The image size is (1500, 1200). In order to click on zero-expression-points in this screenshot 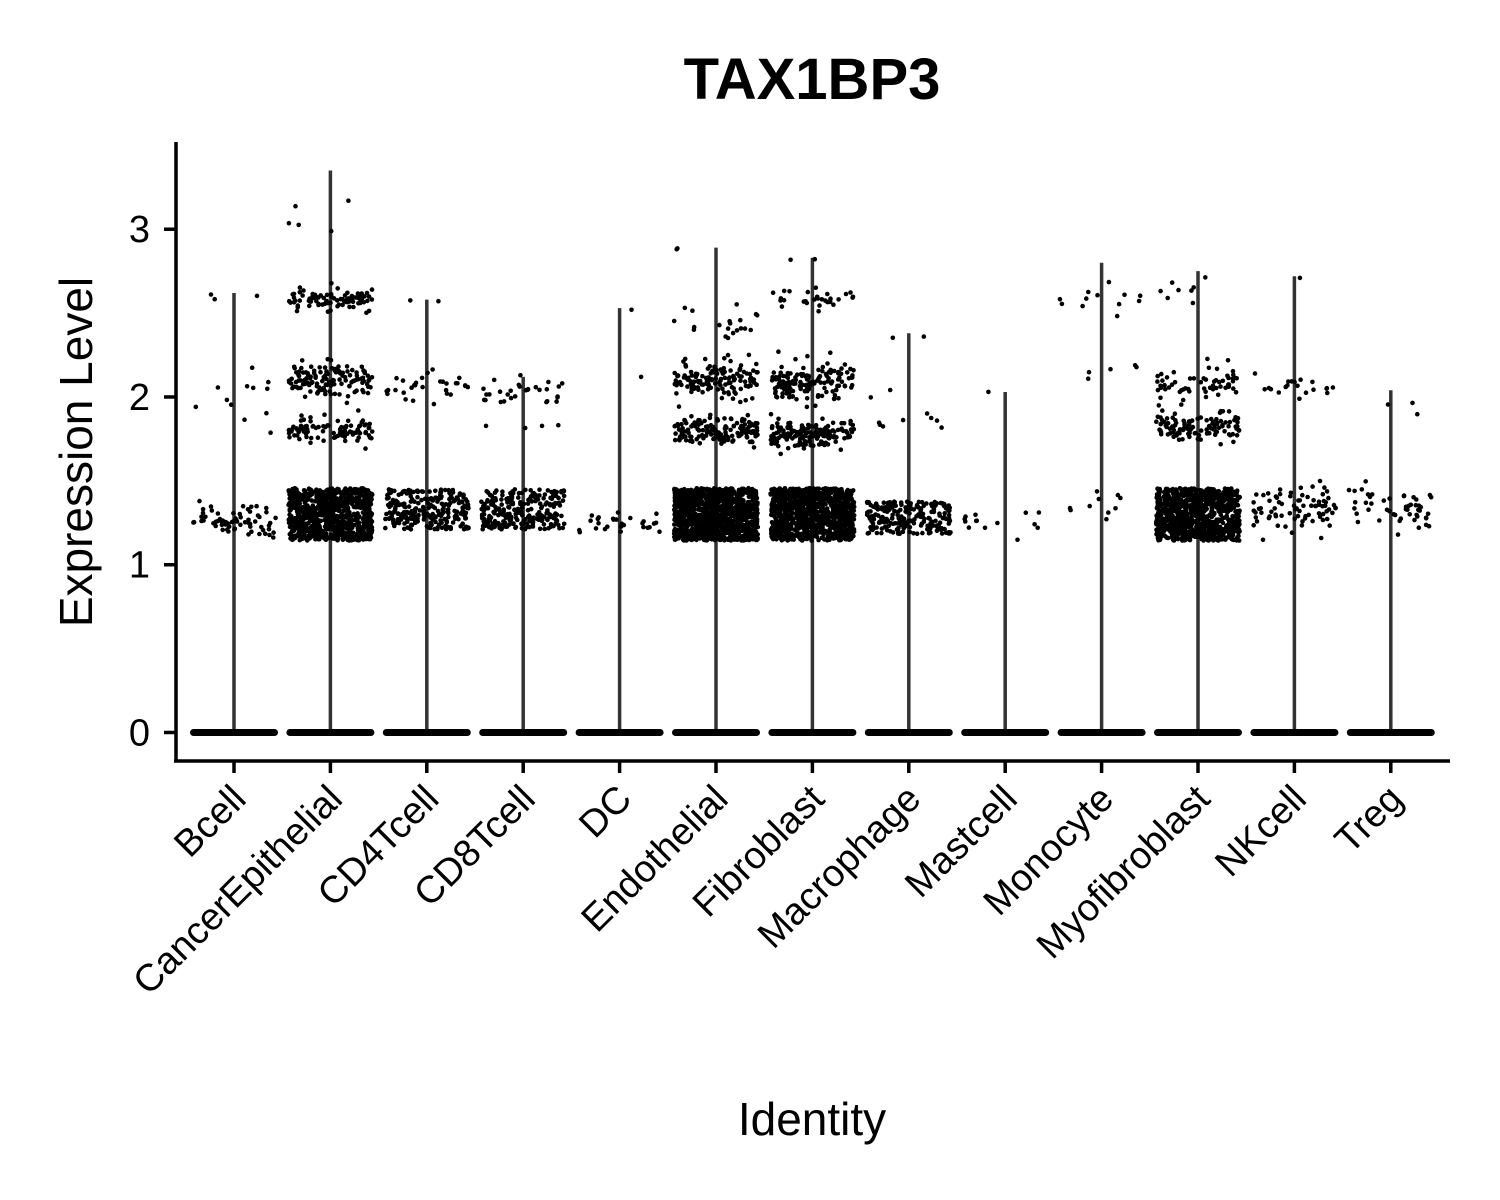, I will do `click(908, 732)`.